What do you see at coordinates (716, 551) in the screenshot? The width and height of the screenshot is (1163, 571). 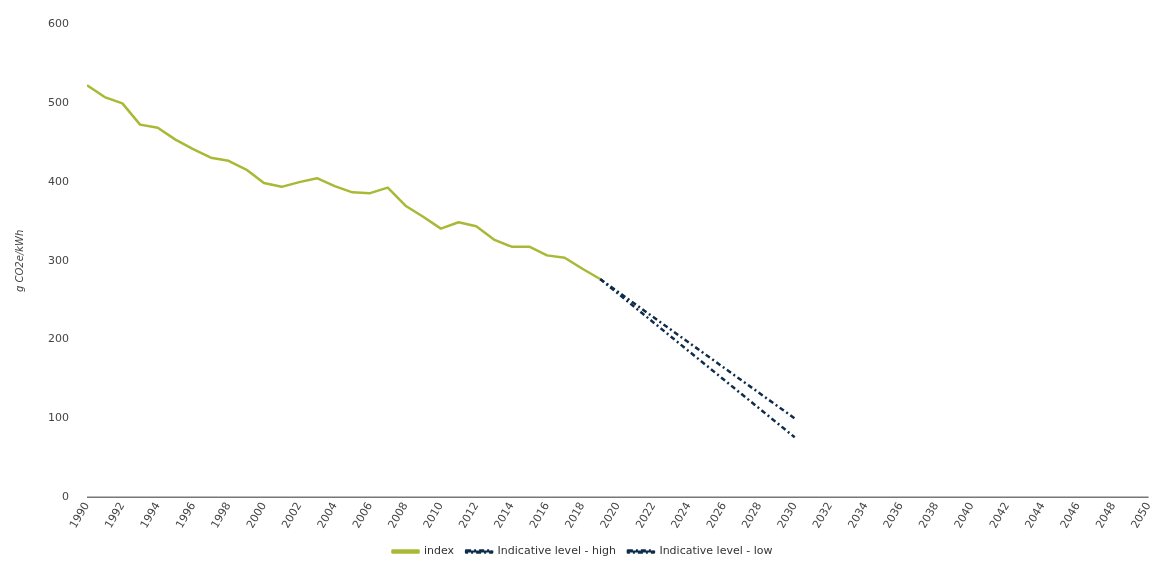 I see `legend-label: Indicative level - low` at bounding box center [716, 551].